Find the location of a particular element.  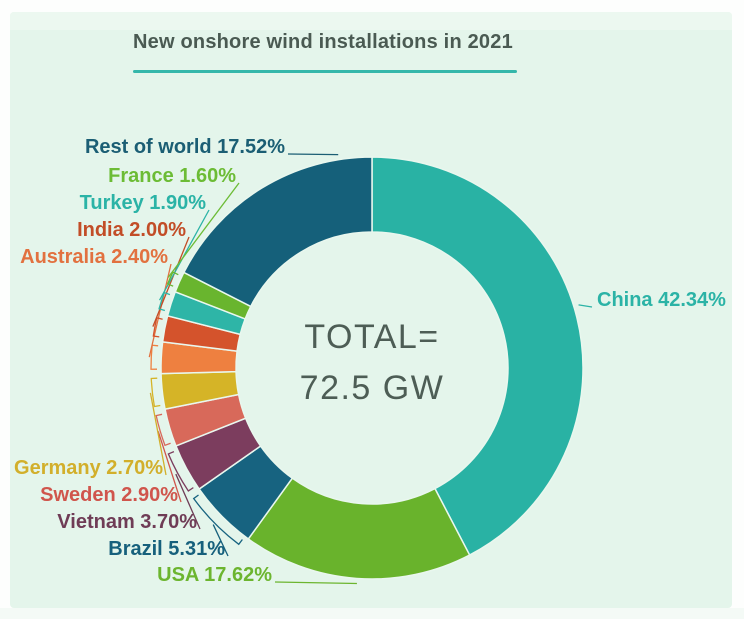

chart-label-vietnam: Vietnam 3.70% is located at coordinates (127, 522).